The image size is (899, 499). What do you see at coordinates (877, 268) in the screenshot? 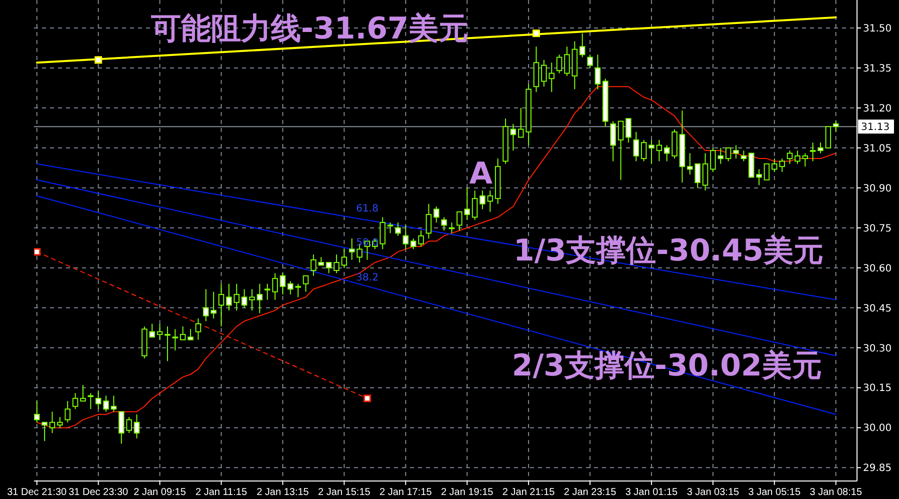
I see `y-tick-label: 30.60` at bounding box center [877, 268].